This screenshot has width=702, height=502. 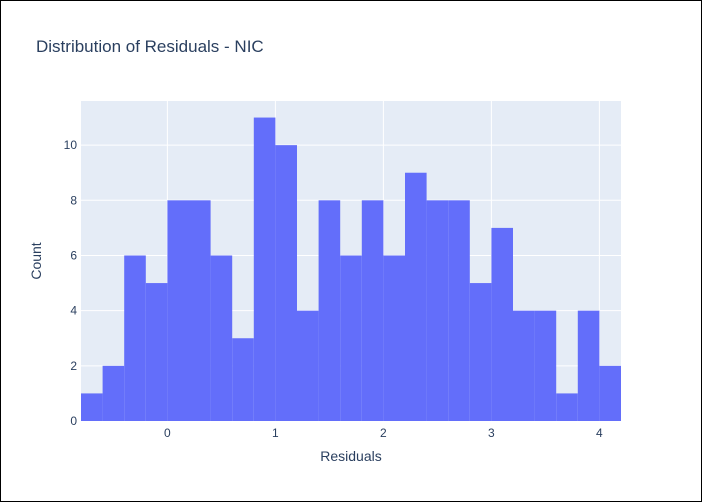 I want to click on y-tick-label: 4, so click(x=73, y=311).